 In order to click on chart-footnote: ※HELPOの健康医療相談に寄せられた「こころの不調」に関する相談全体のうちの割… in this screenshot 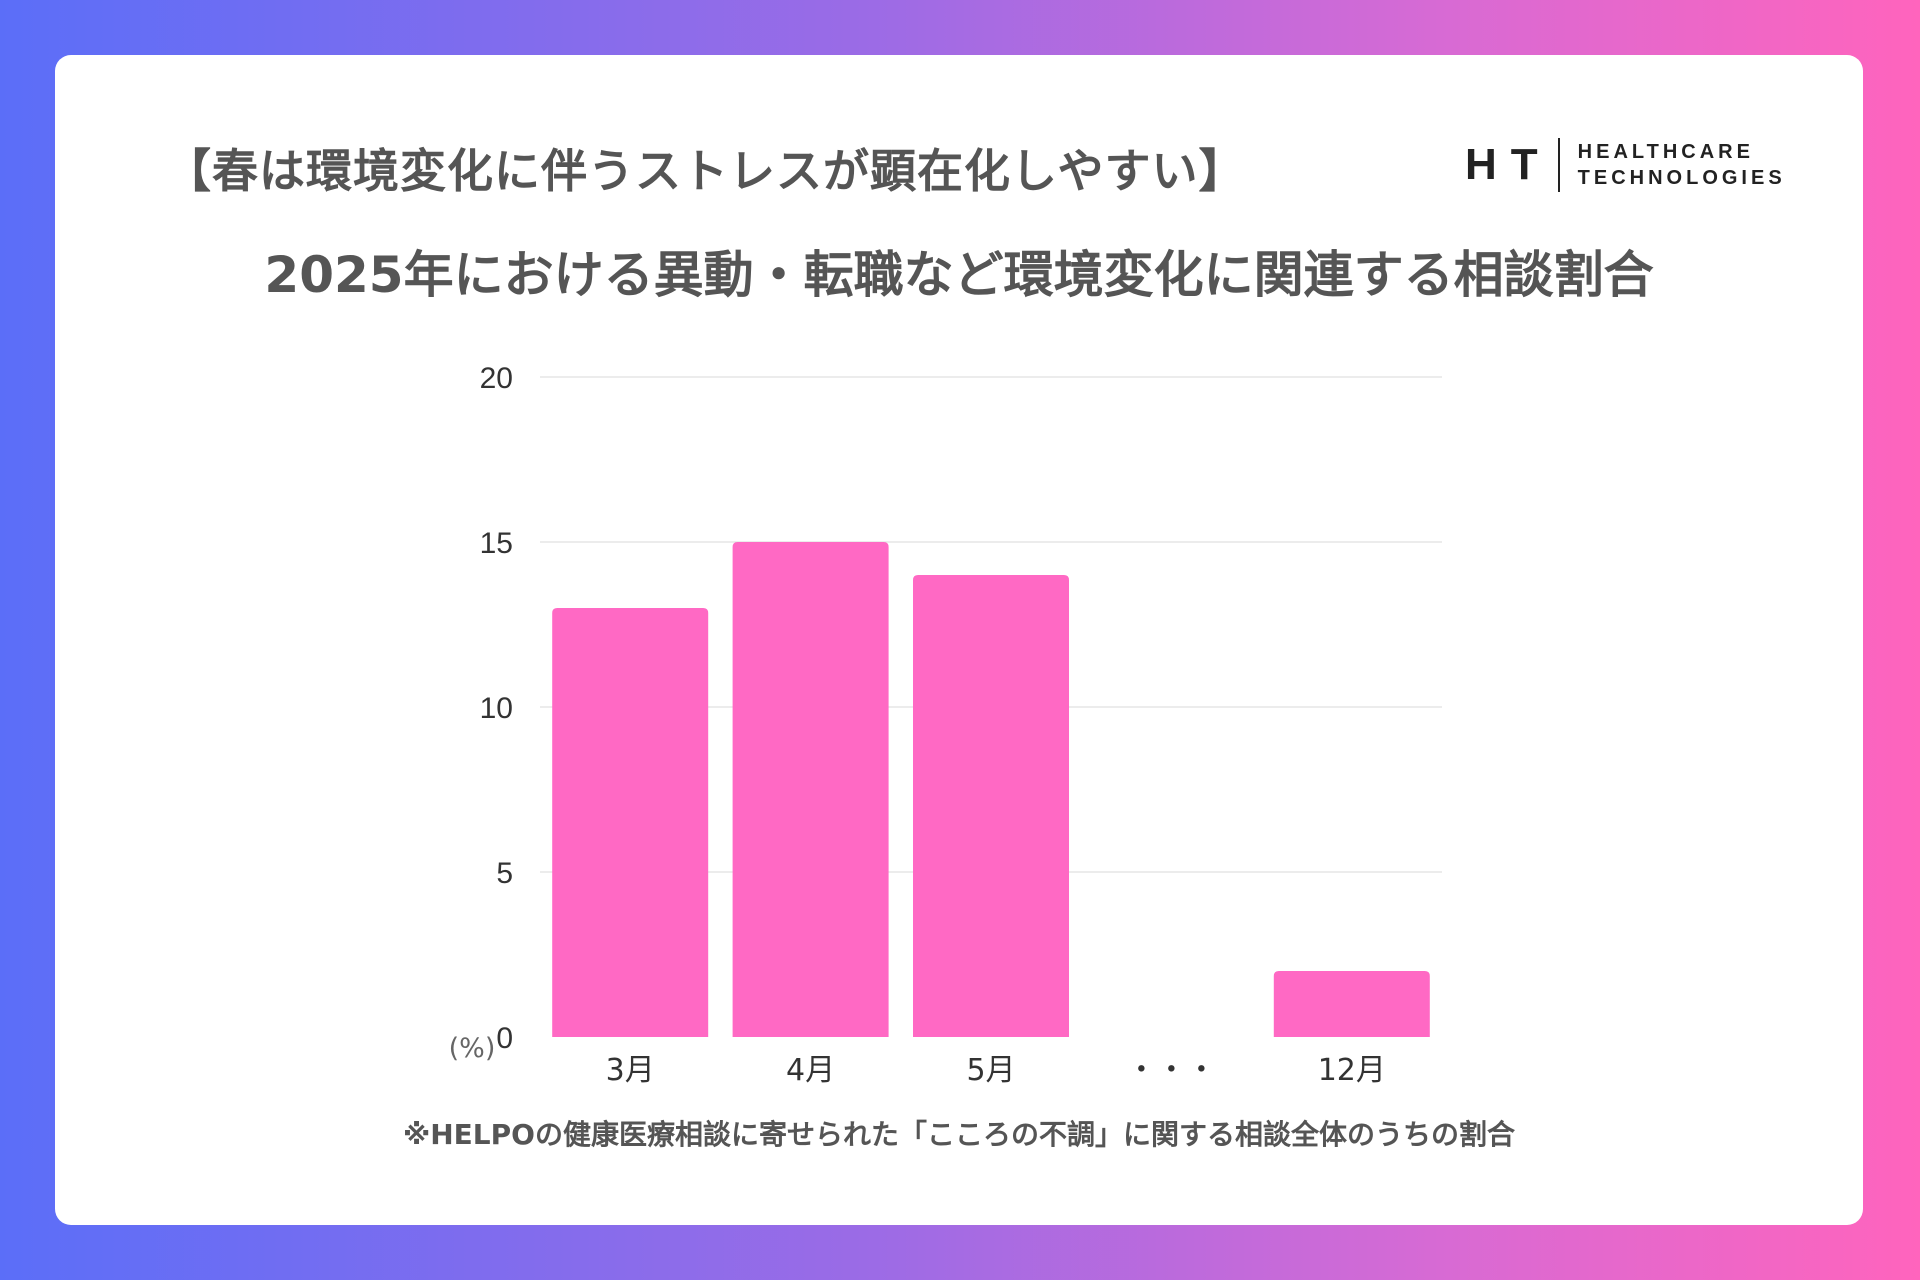, I will do `click(959, 1134)`.